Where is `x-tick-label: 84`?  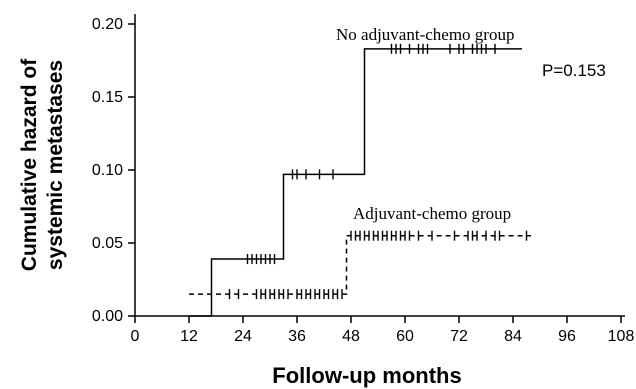 x-tick-label: 84 is located at coordinates (513, 336).